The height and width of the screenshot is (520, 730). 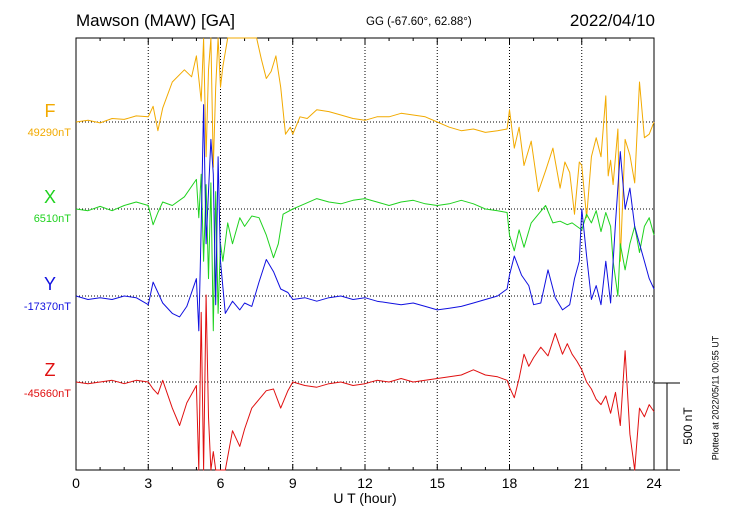 What do you see at coordinates (47, 394) in the screenshot?
I see `series-baseline-Z: -45660nT` at bounding box center [47, 394].